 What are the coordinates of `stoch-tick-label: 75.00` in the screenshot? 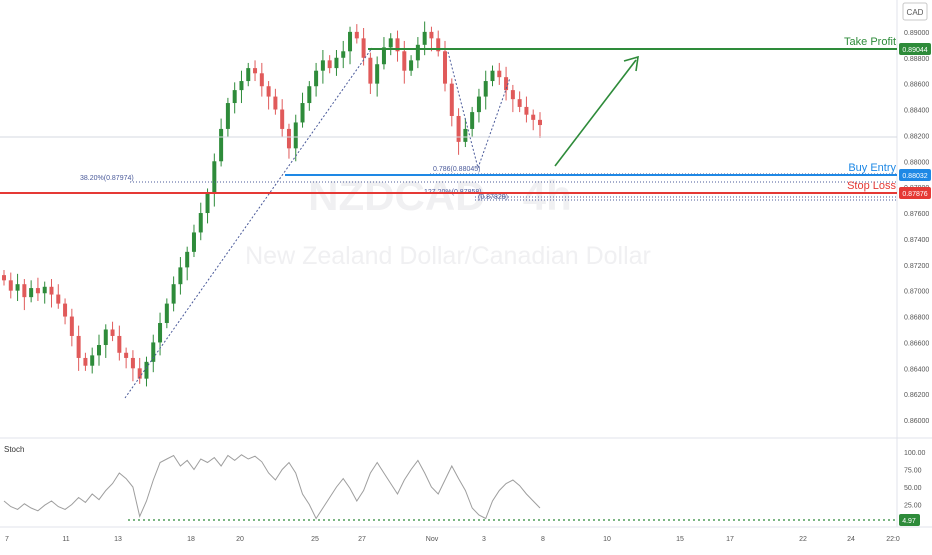 It's located at (913, 471).